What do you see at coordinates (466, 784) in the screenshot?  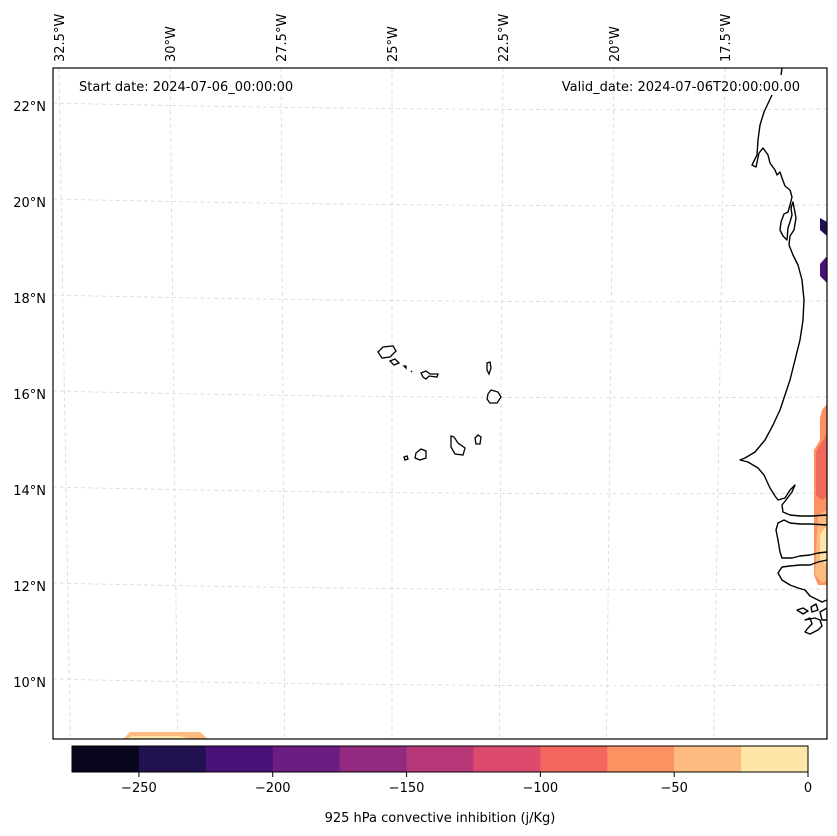 I see `colorbar-ticks: −250 −200 −150 −100 −50 0` at bounding box center [466, 784].